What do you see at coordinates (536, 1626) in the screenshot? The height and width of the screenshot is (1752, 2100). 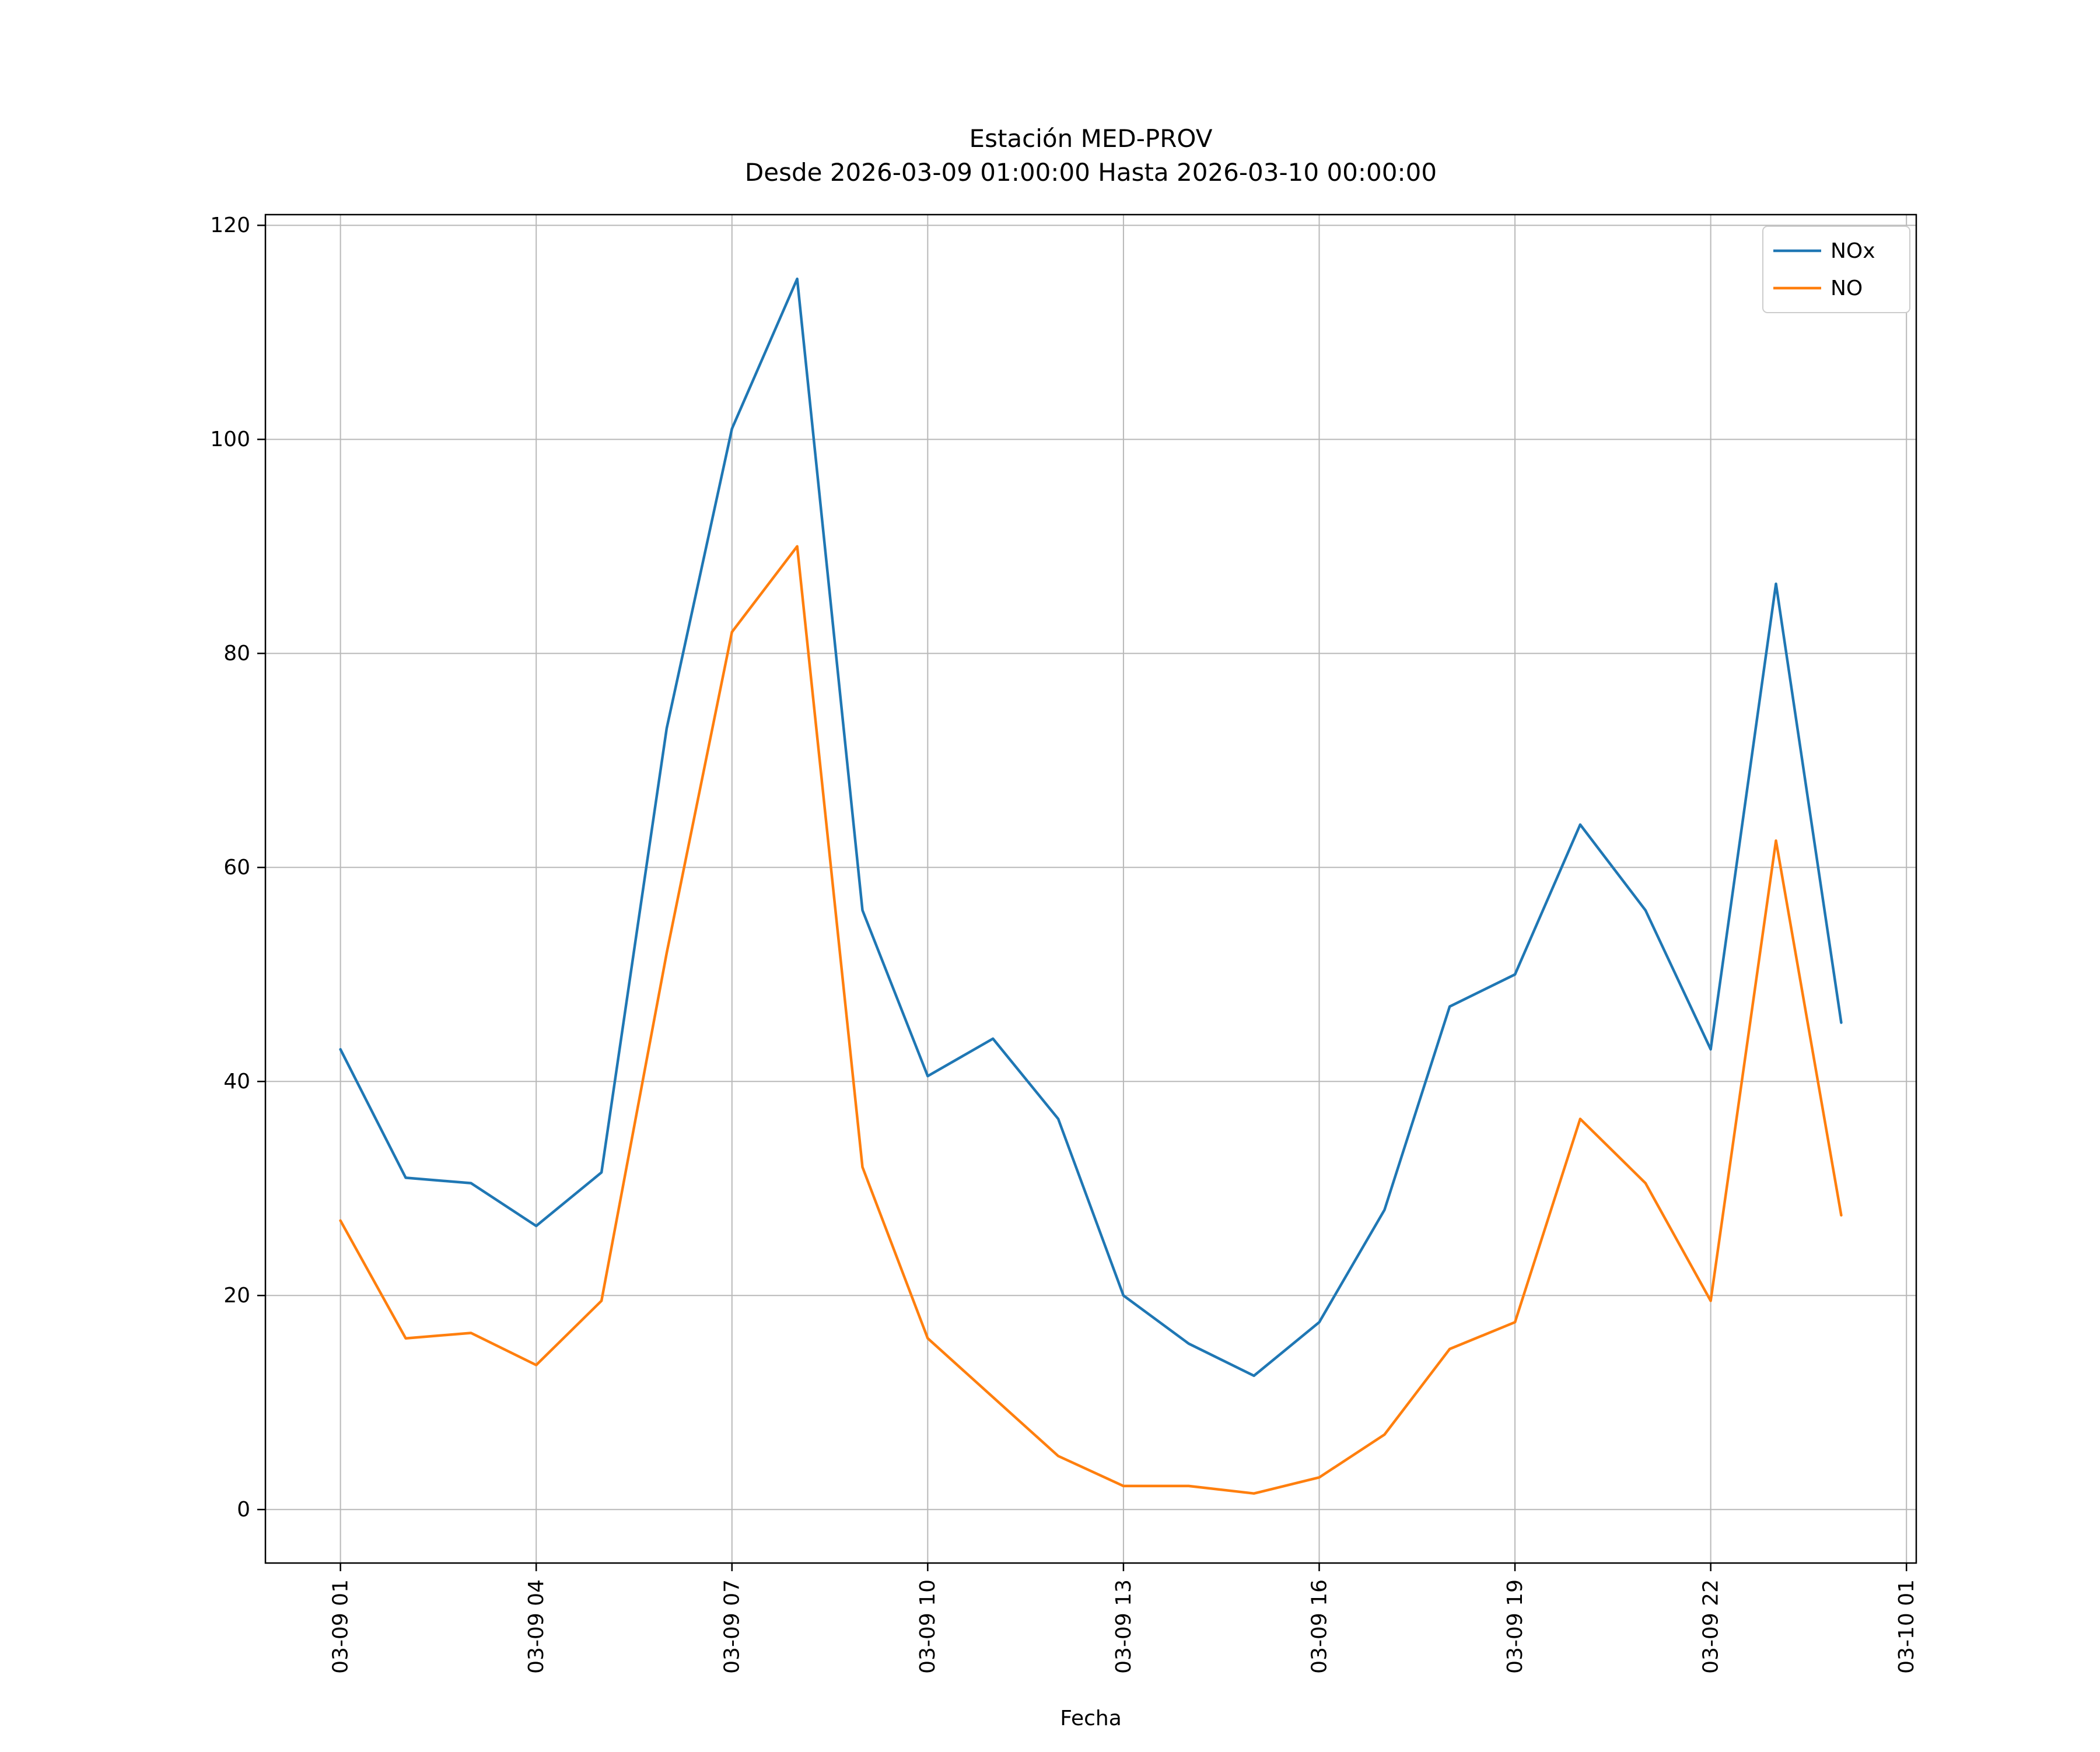 I see `x-tick-label: 03-09 04` at bounding box center [536, 1626].